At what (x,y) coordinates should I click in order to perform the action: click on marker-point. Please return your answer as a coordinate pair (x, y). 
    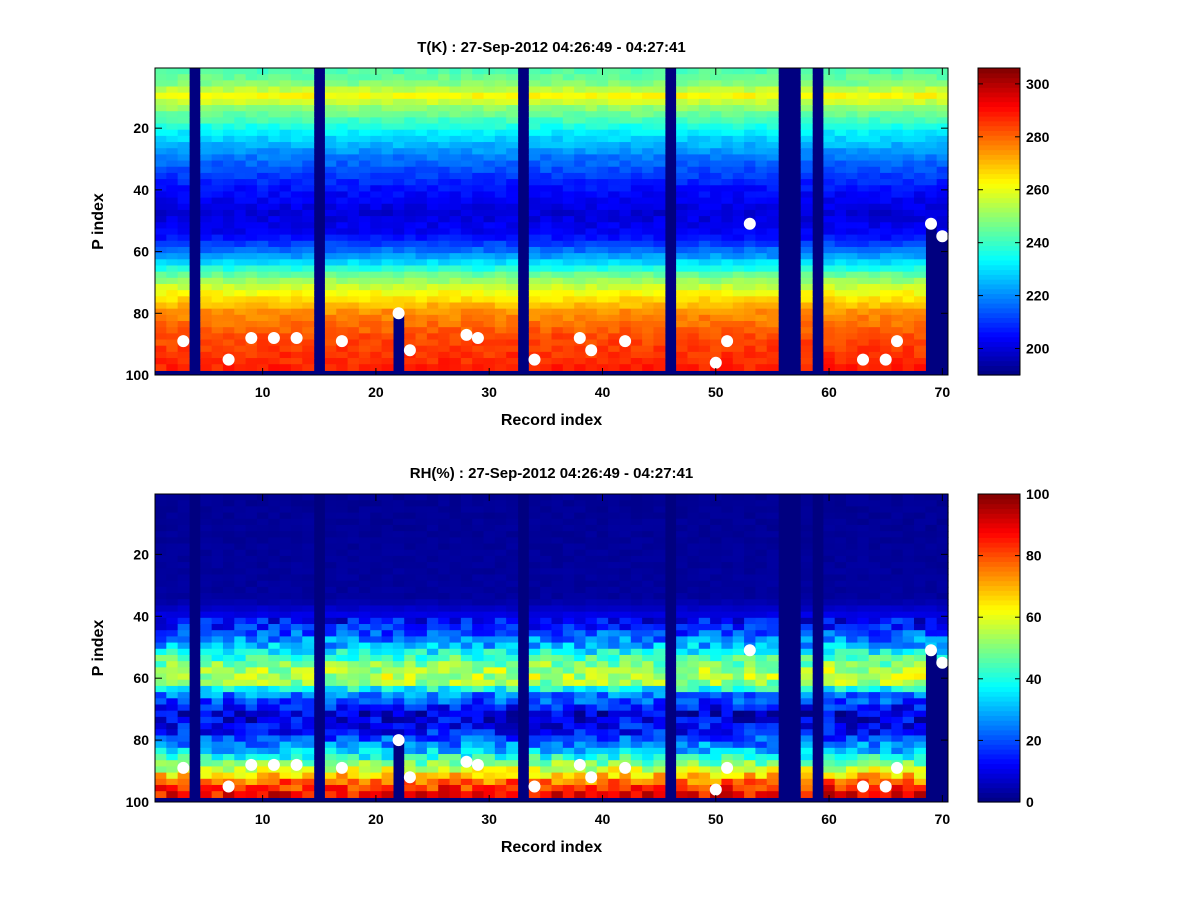
    Looking at the image, I should click on (478, 338).